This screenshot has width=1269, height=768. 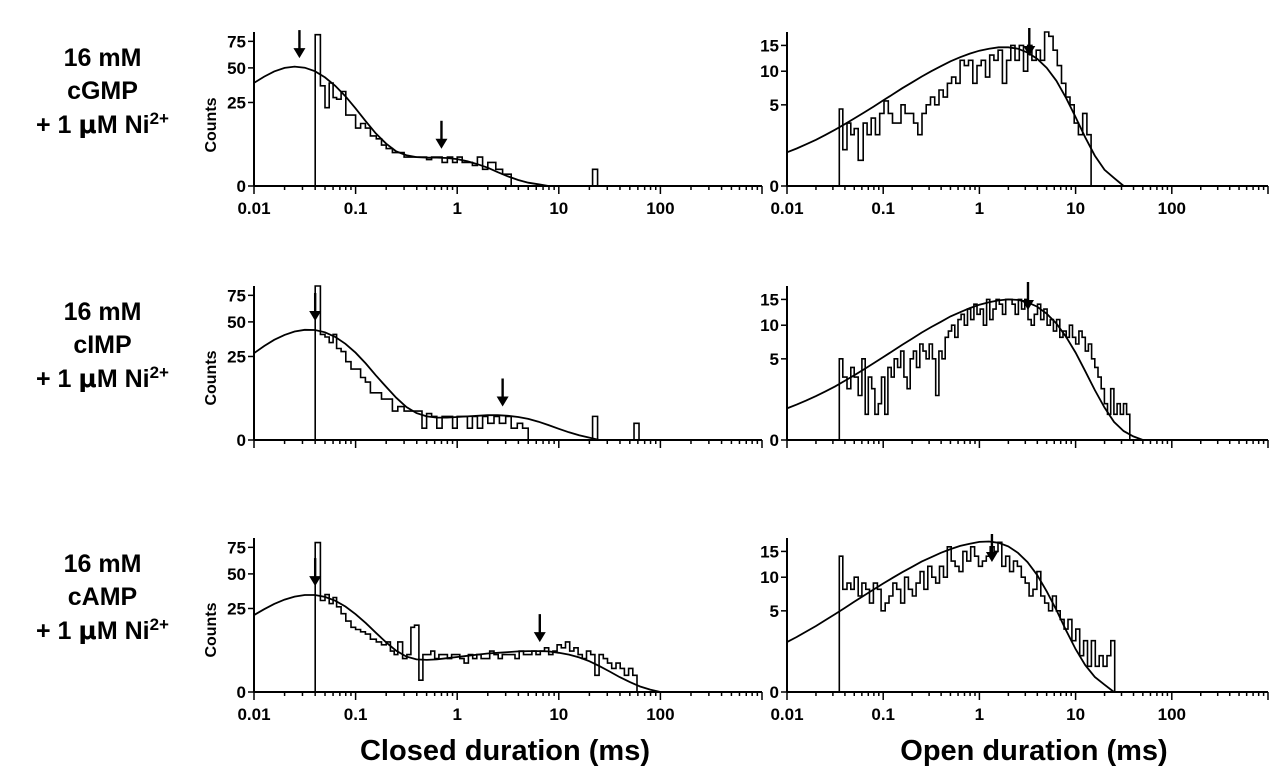 What do you see at coordinates (211, 124) in the screenshot?
I see `ylabel-counts-row1: Counts` at bounding box center [211, 124].